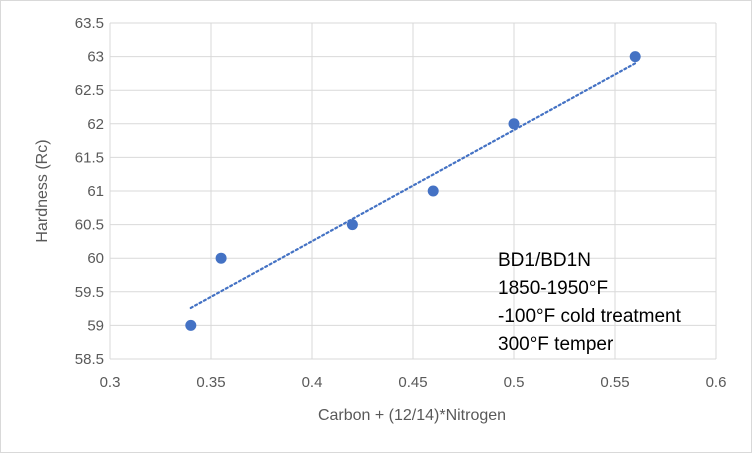  What do you see at coordinates (95, 57) in the screenshot?
I see `y-tick-label: 63` at bounding box center [95, 57].